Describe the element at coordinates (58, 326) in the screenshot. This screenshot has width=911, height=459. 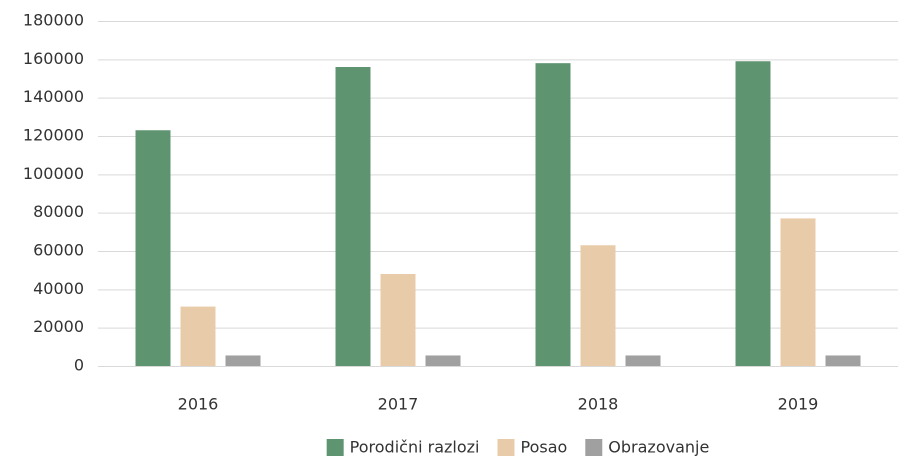
I see `y-tick-label: 20000` at that location.